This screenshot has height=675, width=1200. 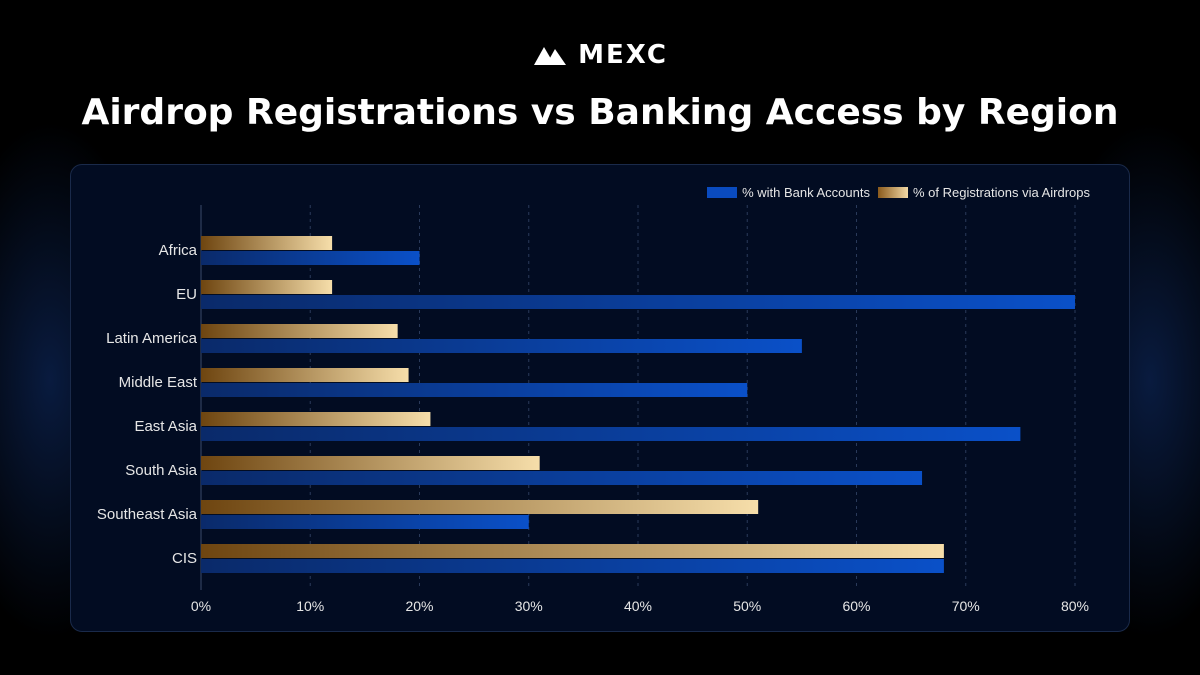 What do you see at coordinates (419, 606) in the screenshot?
I see `x-tick-label: 20%` at bounding box center [419, 606].